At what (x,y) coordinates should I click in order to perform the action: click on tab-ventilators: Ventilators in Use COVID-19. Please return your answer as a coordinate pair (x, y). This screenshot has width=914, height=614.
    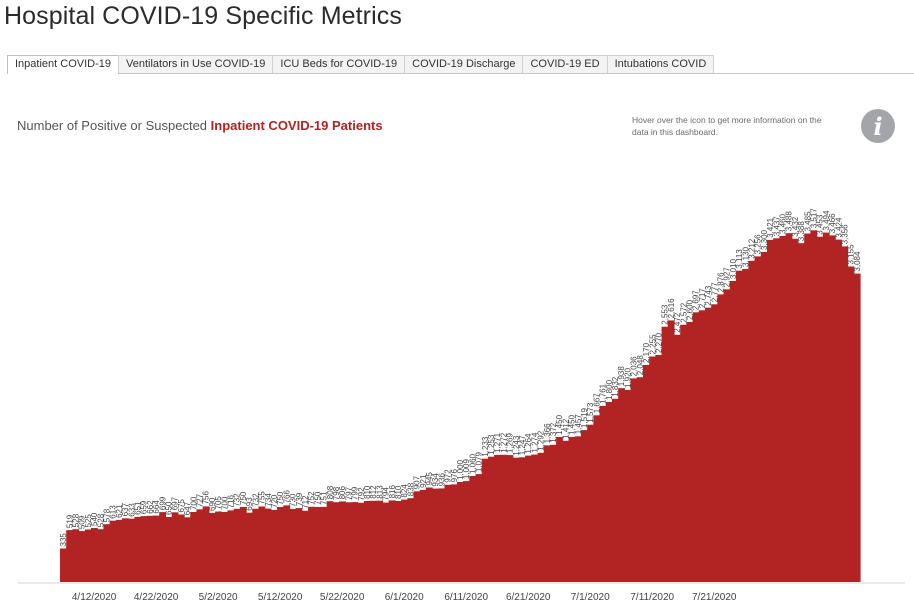
    Looking at the image, I should click on (196, 64).